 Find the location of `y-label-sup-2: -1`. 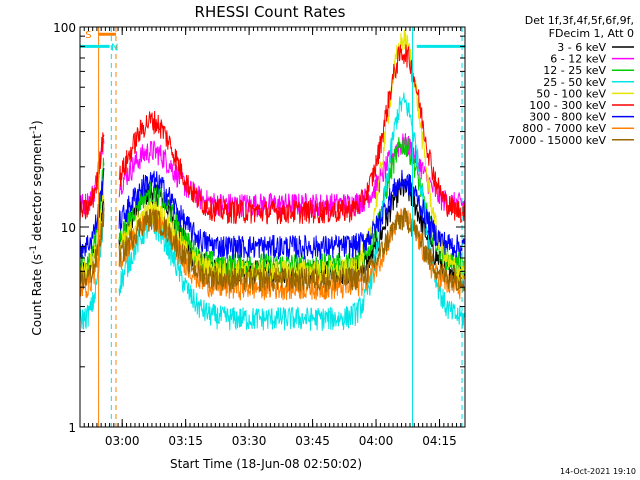

y-label-sup-2: -1 is located at coordinates (34, 129).